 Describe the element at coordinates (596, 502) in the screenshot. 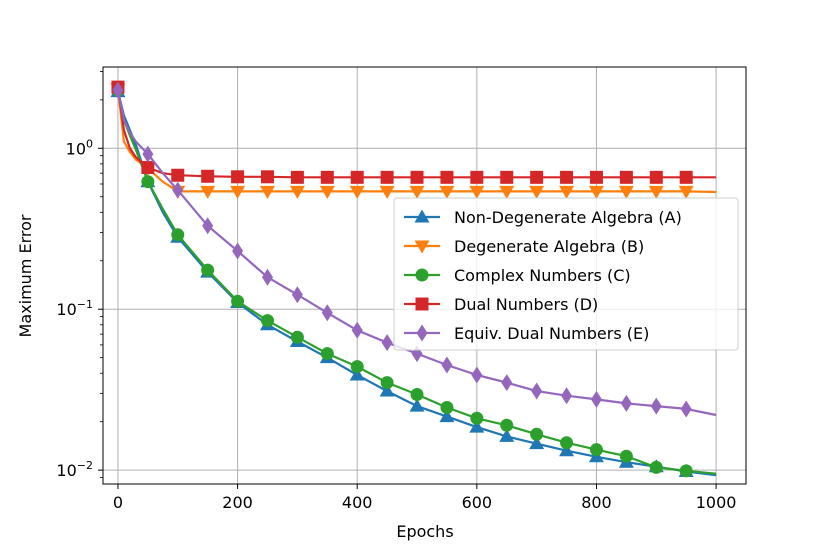

I see `x-tick-label: 800` at that location.